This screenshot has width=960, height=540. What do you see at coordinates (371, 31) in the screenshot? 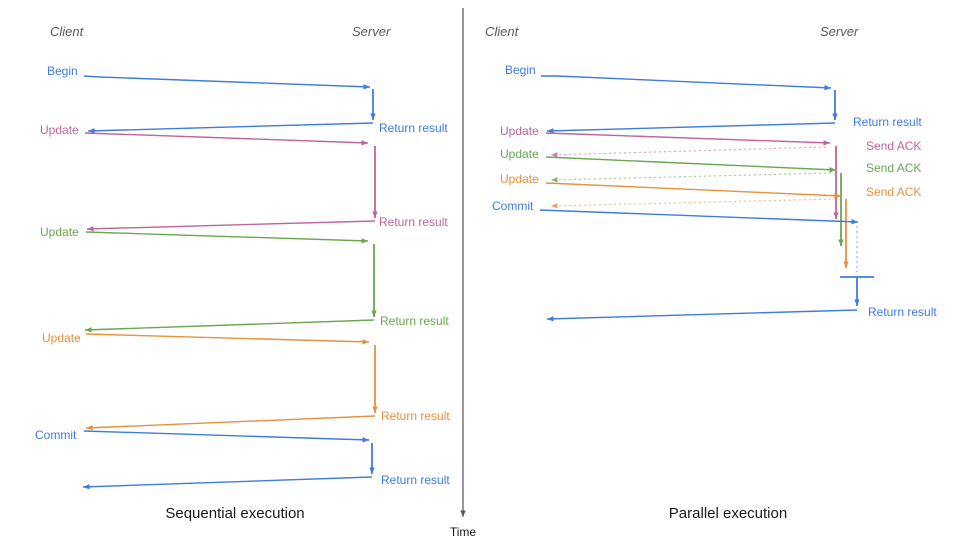
I see `seq-server-header: Server` at bounding box center [371, 31].